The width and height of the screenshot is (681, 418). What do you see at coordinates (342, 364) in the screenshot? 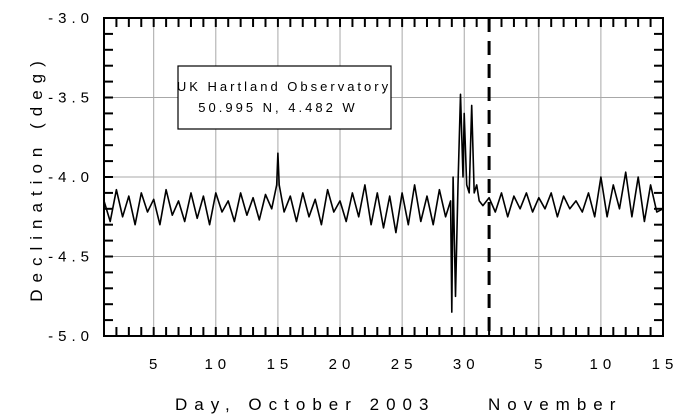
I see `x-tick-label: 20` at bounding box center [342, 364].